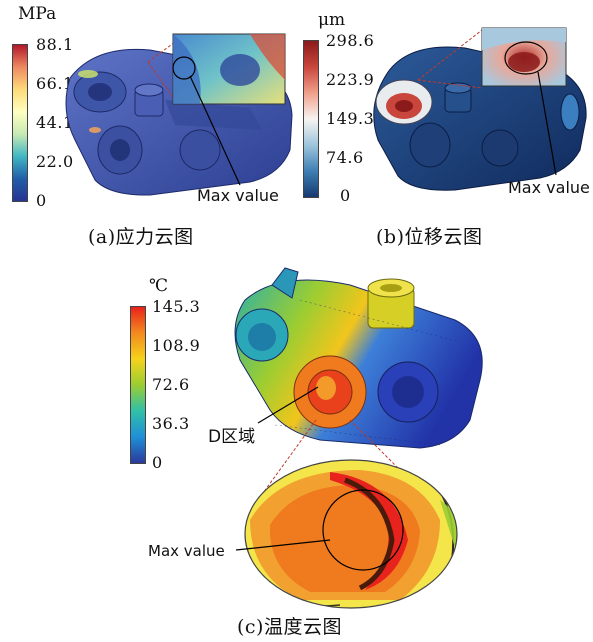 The height and width of the screenshot is (642, 593). What do you see at coordinates (176, 306) in the screenshot?
I see `temperature-tick-max: 145.3` at bounding box center [176, 306].